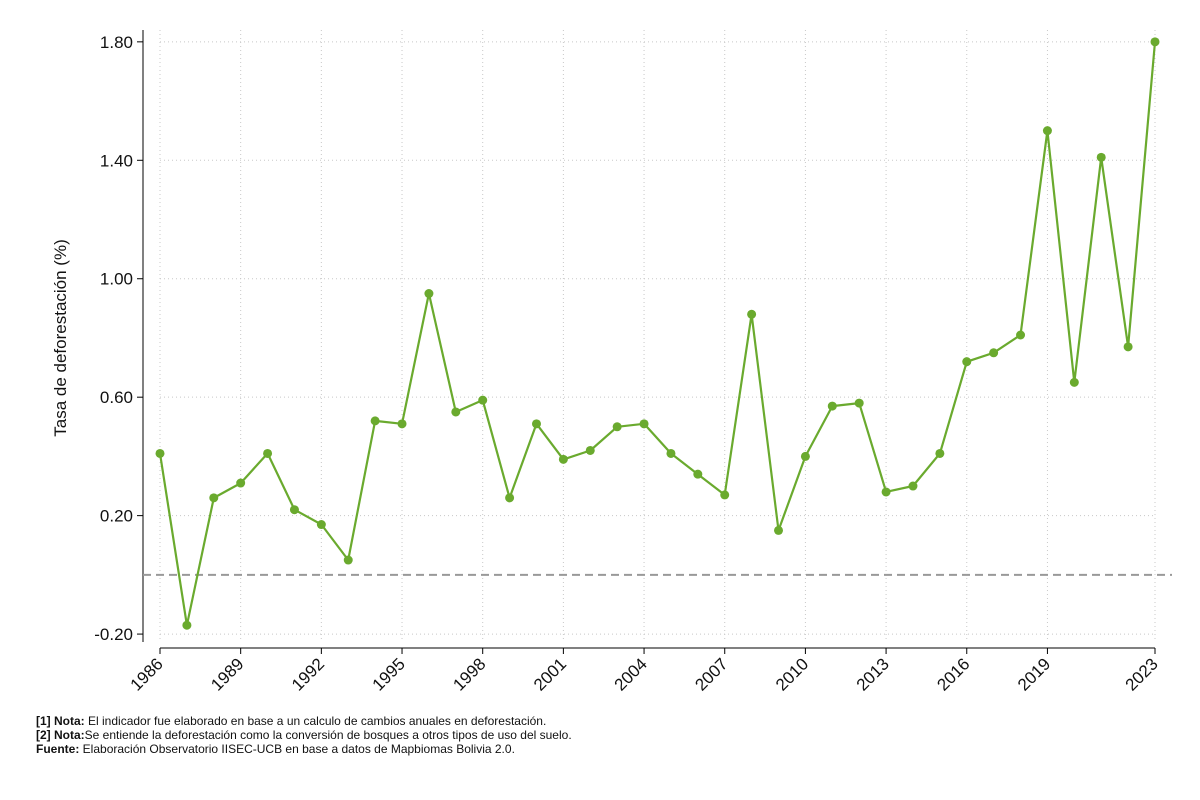  I want to click on y-tick-label: 0.20, so click(116, 516).